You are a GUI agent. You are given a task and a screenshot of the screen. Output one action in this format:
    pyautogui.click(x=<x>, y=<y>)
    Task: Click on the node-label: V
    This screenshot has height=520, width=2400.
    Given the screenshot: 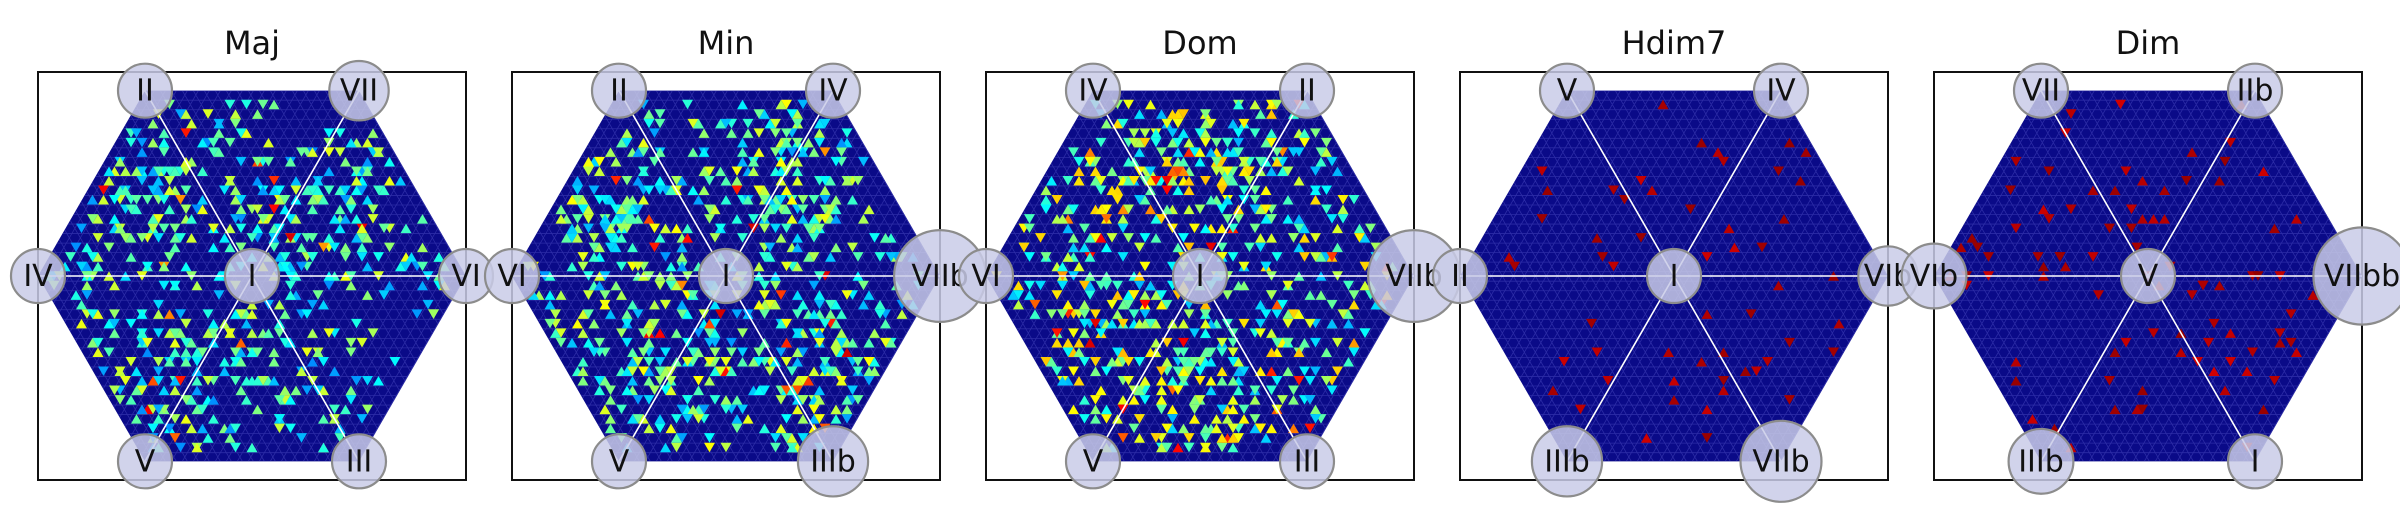 What is the action you would take?
    pyautogui.click(x=1093, y=461)
    